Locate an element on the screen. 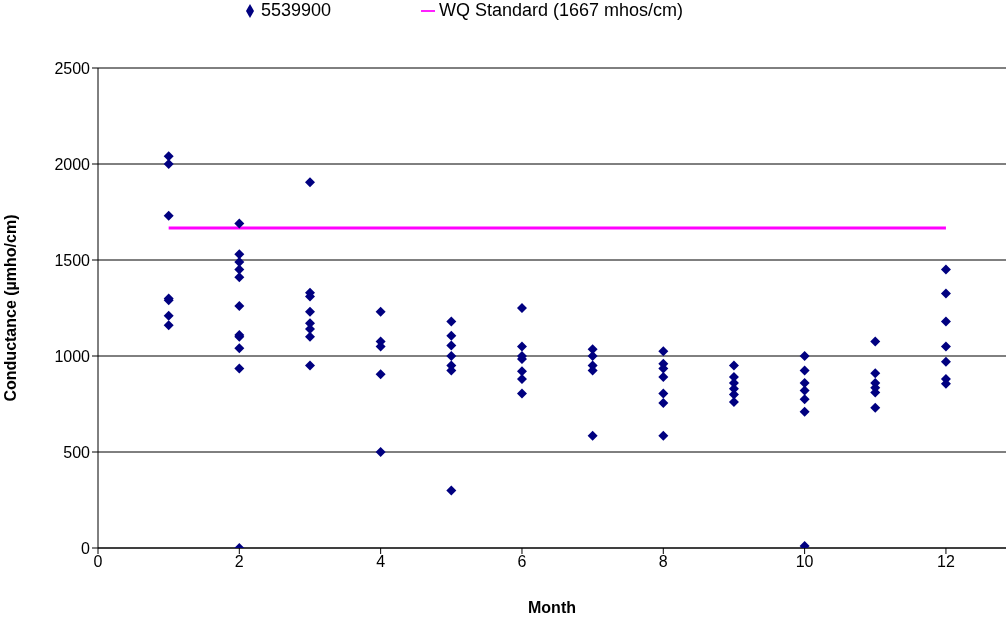  y-tick-label: 1500 is located at coordinates (72, 260).